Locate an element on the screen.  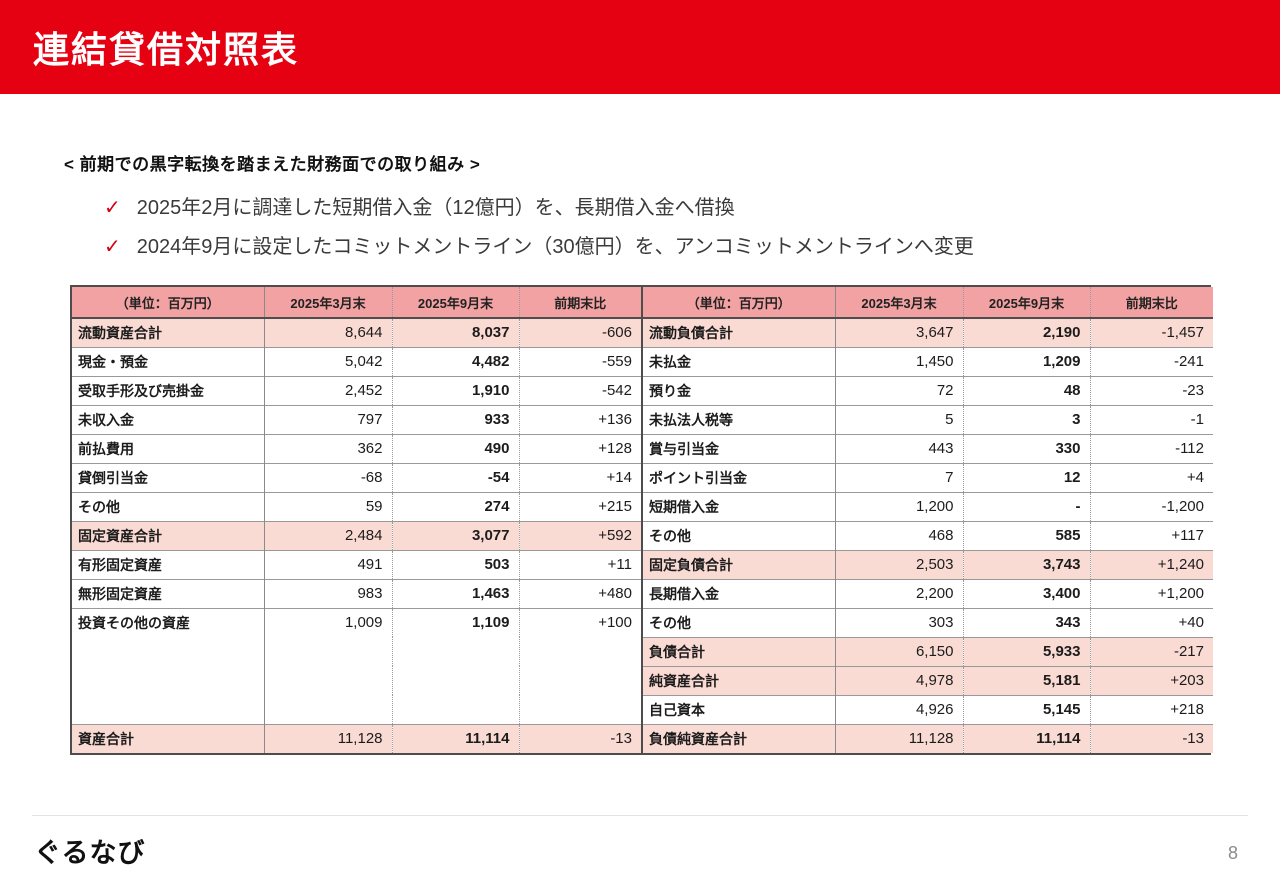
liabilities-label-cell: 預り金 is located at coordinates (739, 390).